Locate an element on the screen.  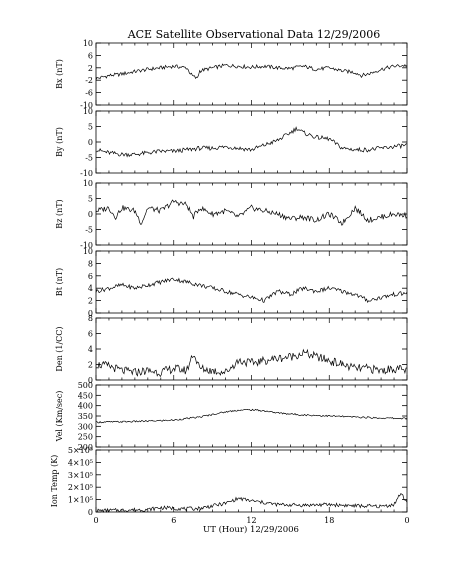
y-tick-label: 400 is located at coordinates (85, 406).